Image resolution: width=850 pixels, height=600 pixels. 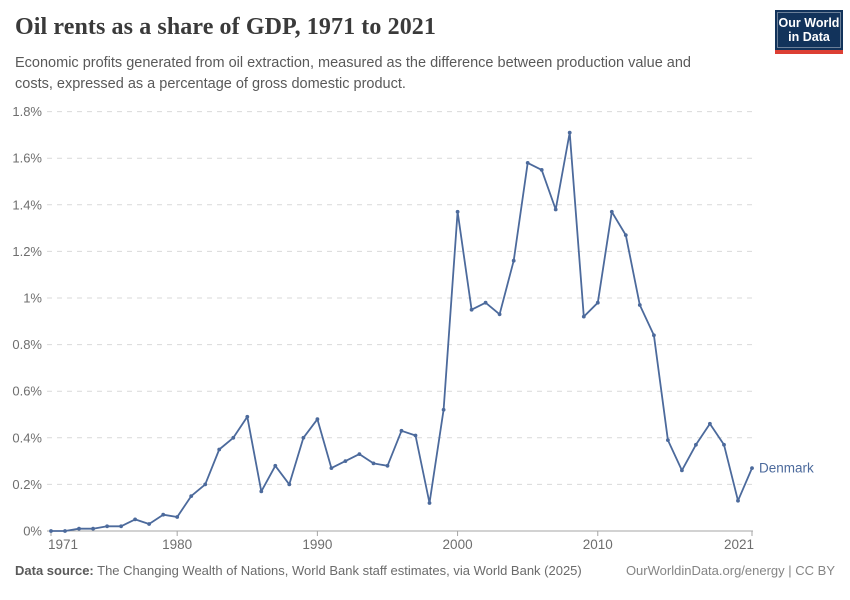 I want to click on y-tick-label: 0.4%, so click(x=27, y=437).